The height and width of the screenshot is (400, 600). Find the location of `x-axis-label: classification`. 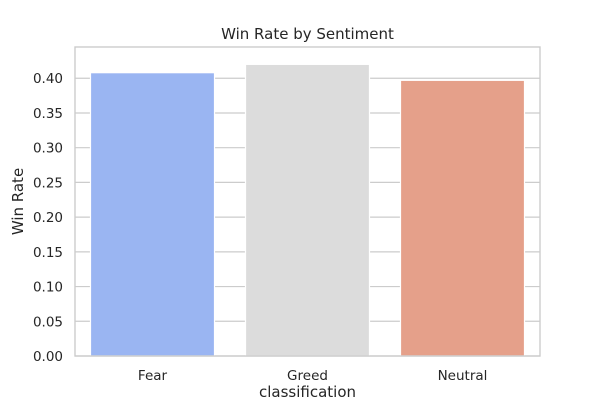

x-axis-label: classification is located at coordinates (307, 391).